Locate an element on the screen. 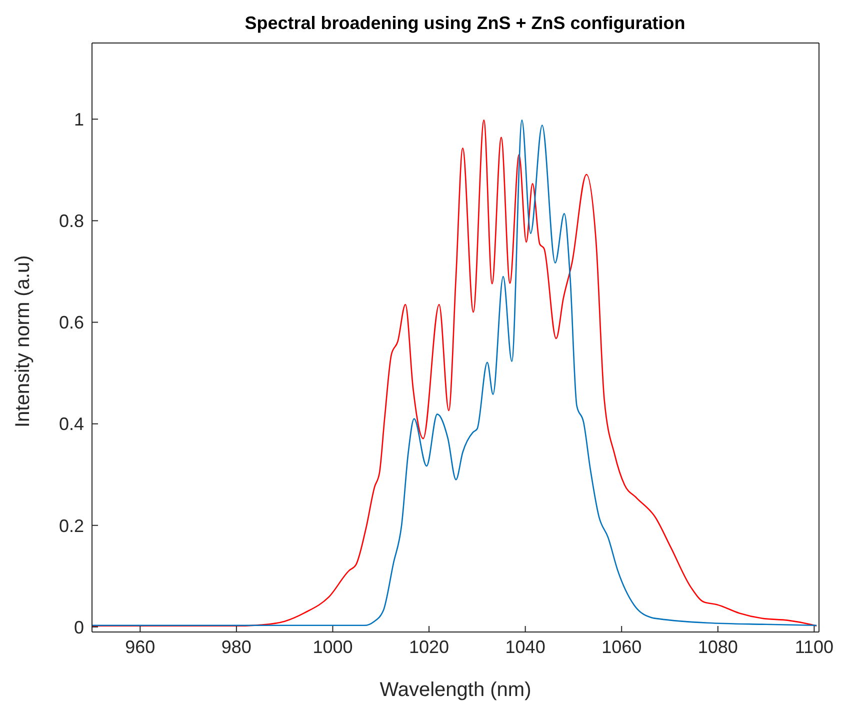  y-tick-label: 0.2 is located at coordinates (71, 526).